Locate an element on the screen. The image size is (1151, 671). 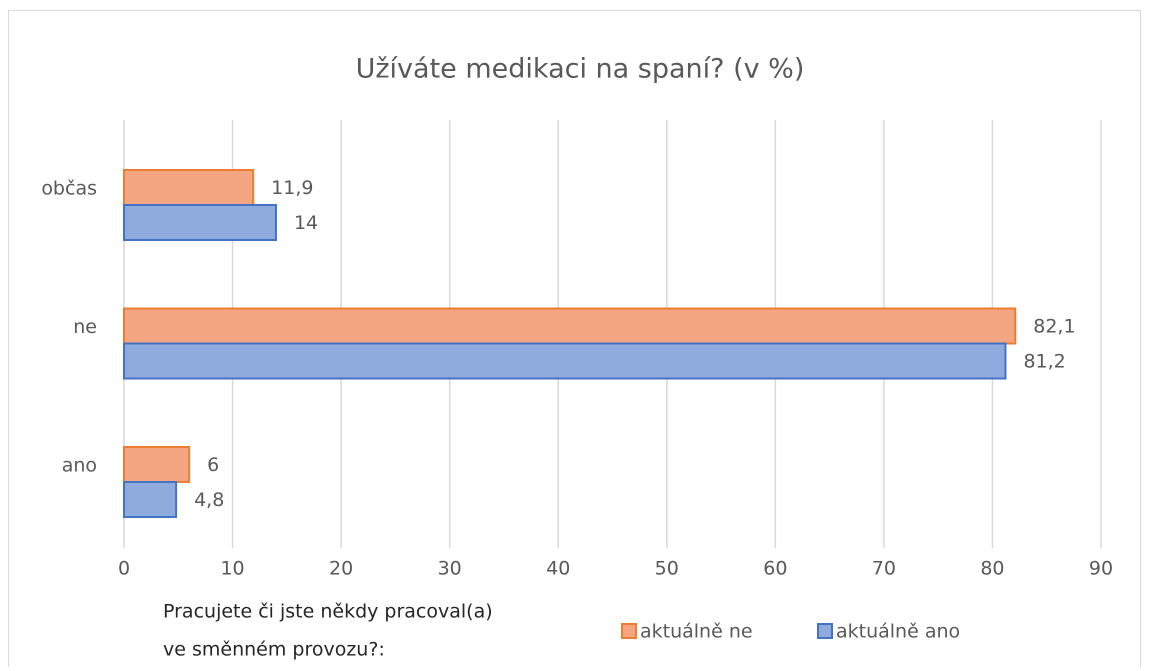
y-tick-label: občas is located at coordinates (69, 189).